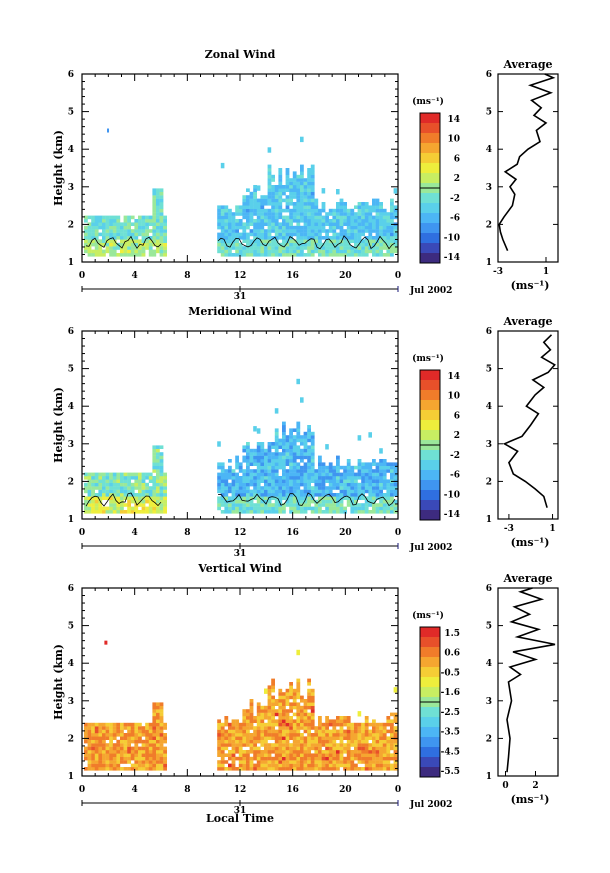  What do you see at coordinates (187, 790) in the screenshot?
I see `x-tick-label: 8` at bounding box center [187, 790].